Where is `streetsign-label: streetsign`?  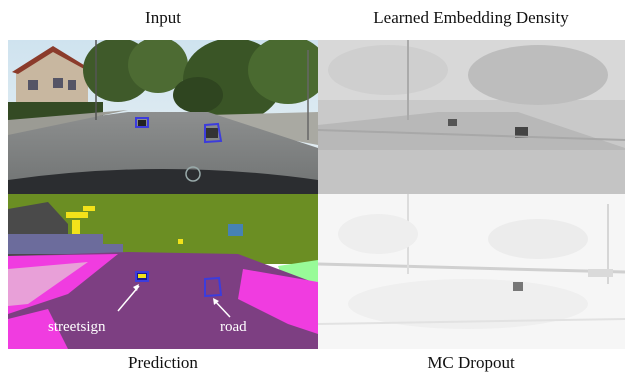
streetsign-label: streetsign is located at coordinates (77, 327).